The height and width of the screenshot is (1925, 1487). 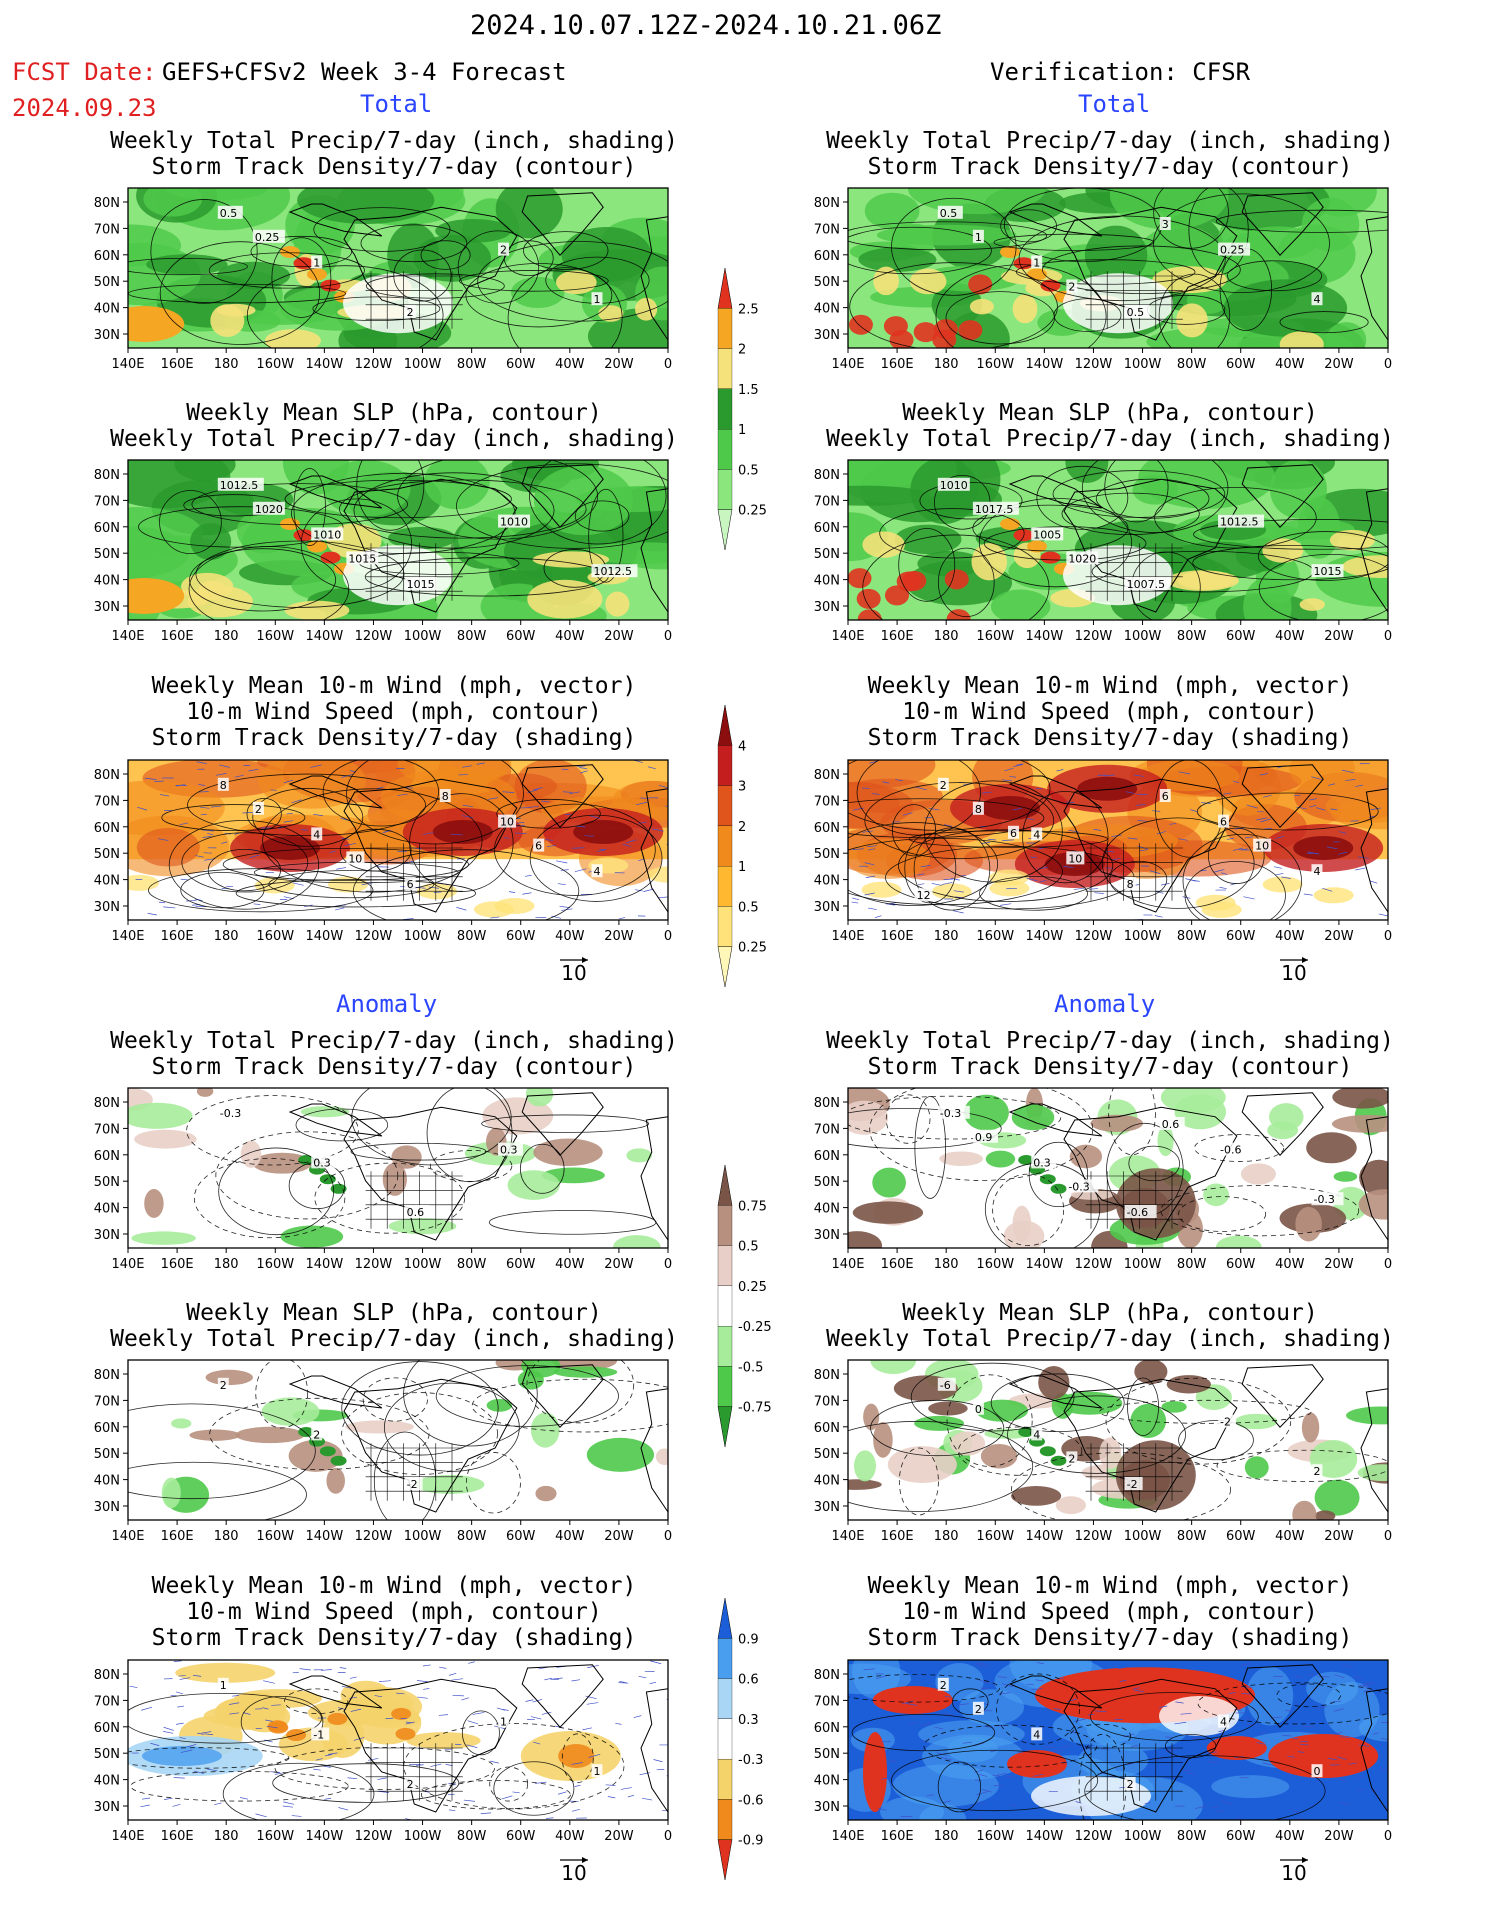 I want to click on contour-label: 0, so click(x=978, y=1409).